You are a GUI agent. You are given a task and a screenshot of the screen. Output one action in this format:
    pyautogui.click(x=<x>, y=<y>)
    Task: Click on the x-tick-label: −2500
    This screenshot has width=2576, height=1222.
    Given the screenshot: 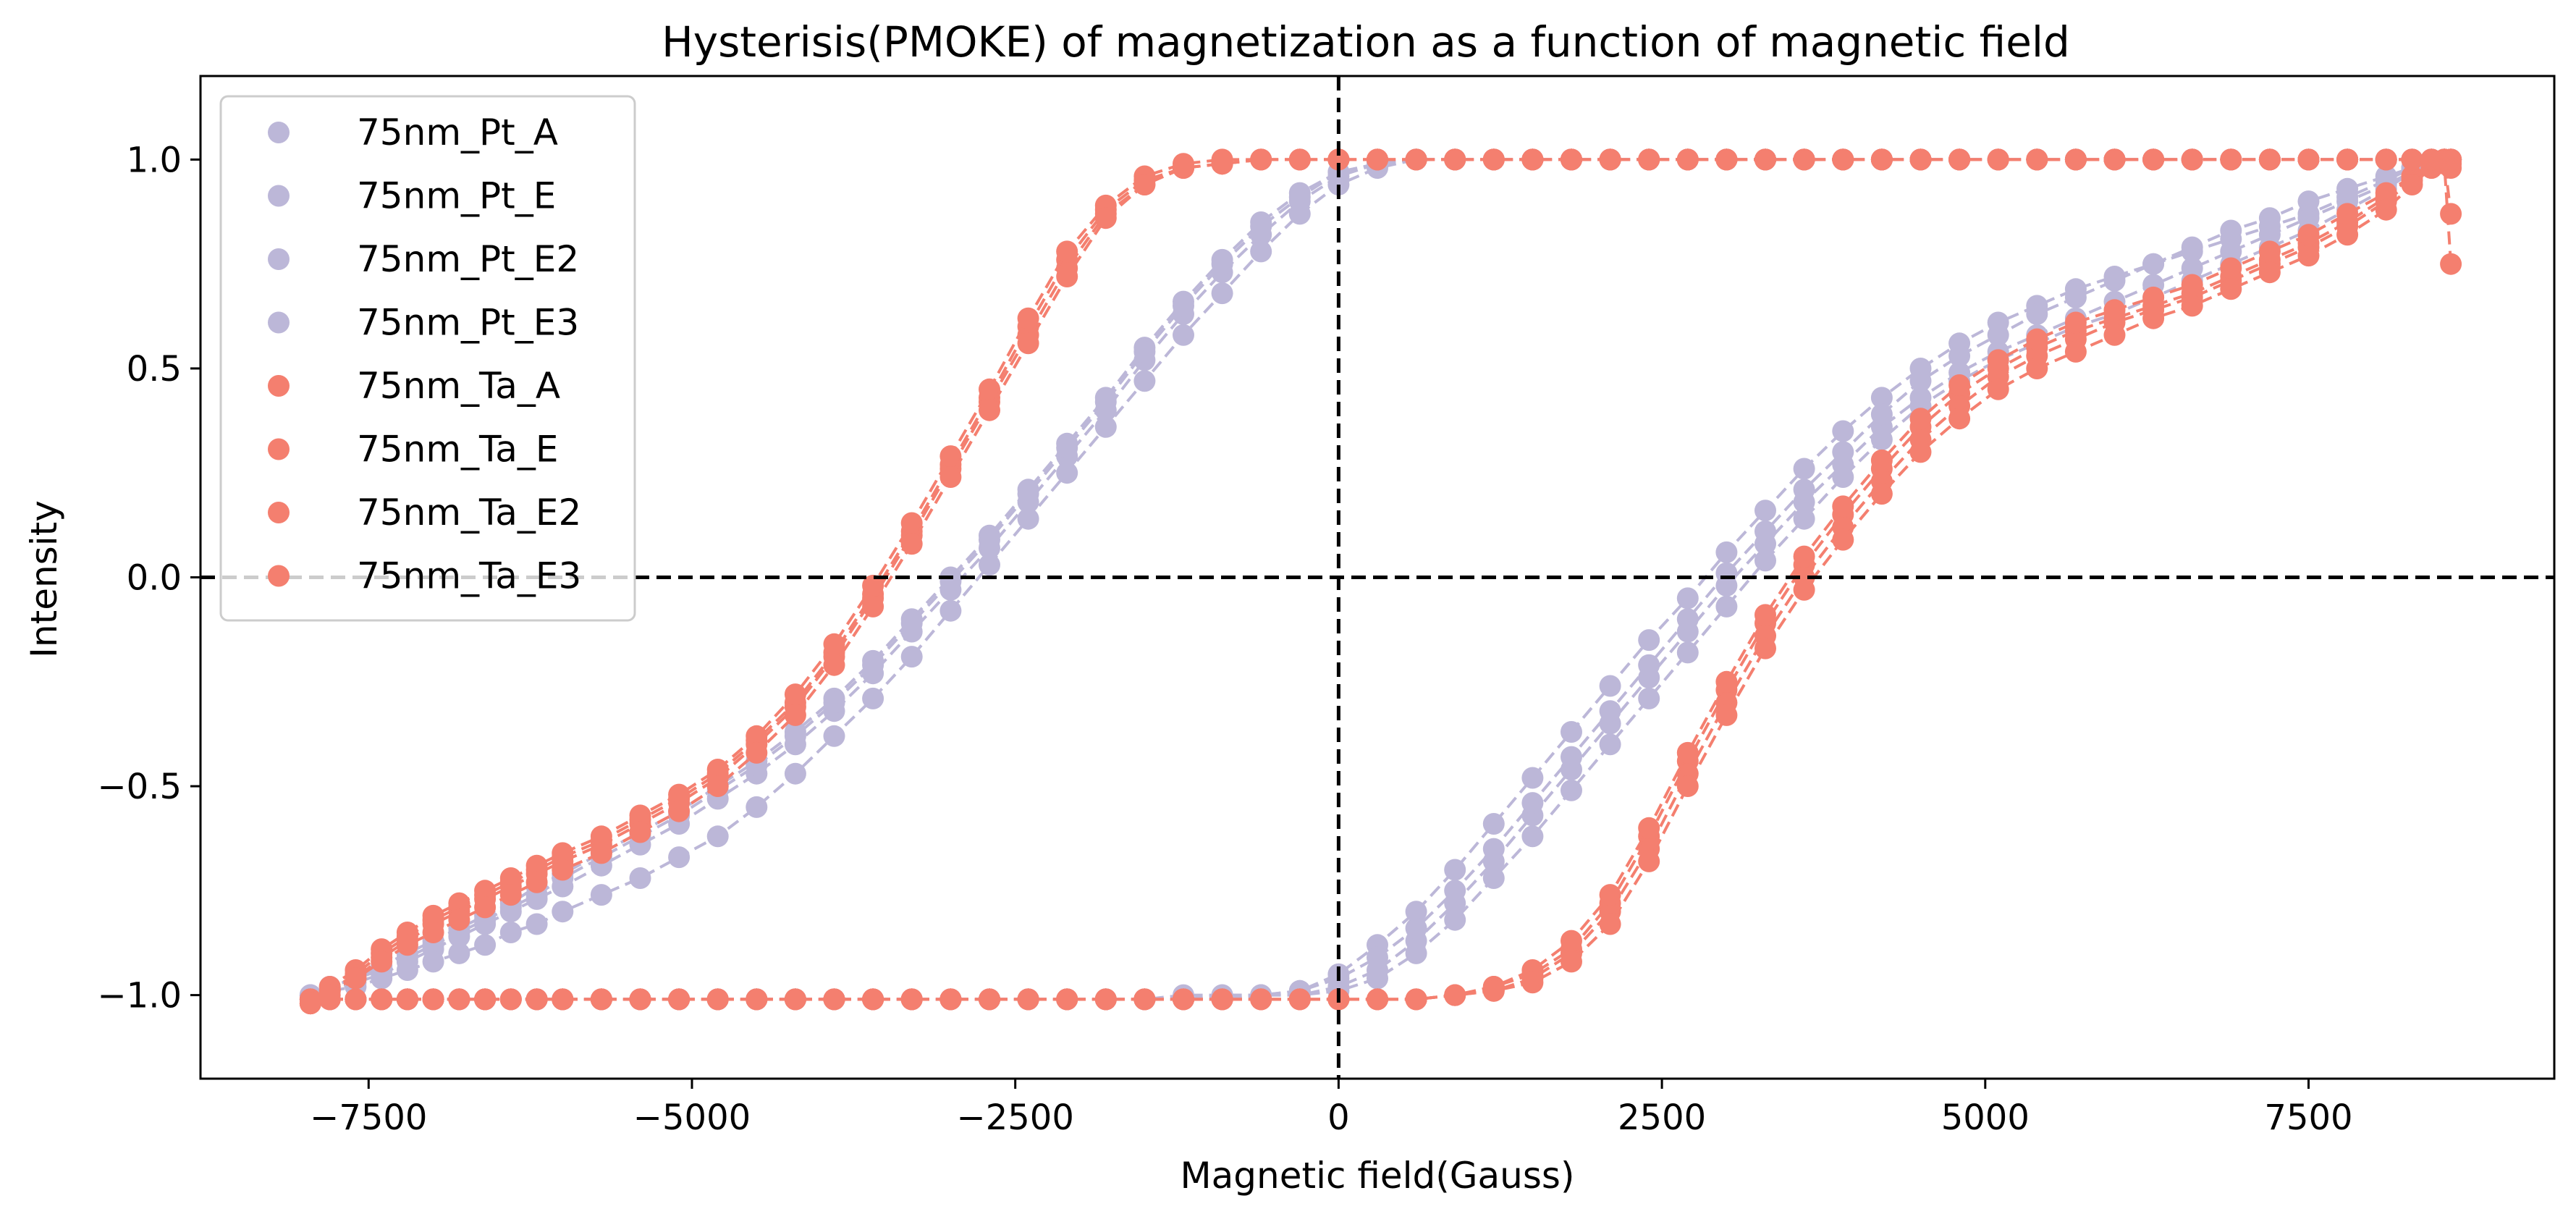 What is the action you would take?
    pyautogui.click(x=1015, y=1117)
    